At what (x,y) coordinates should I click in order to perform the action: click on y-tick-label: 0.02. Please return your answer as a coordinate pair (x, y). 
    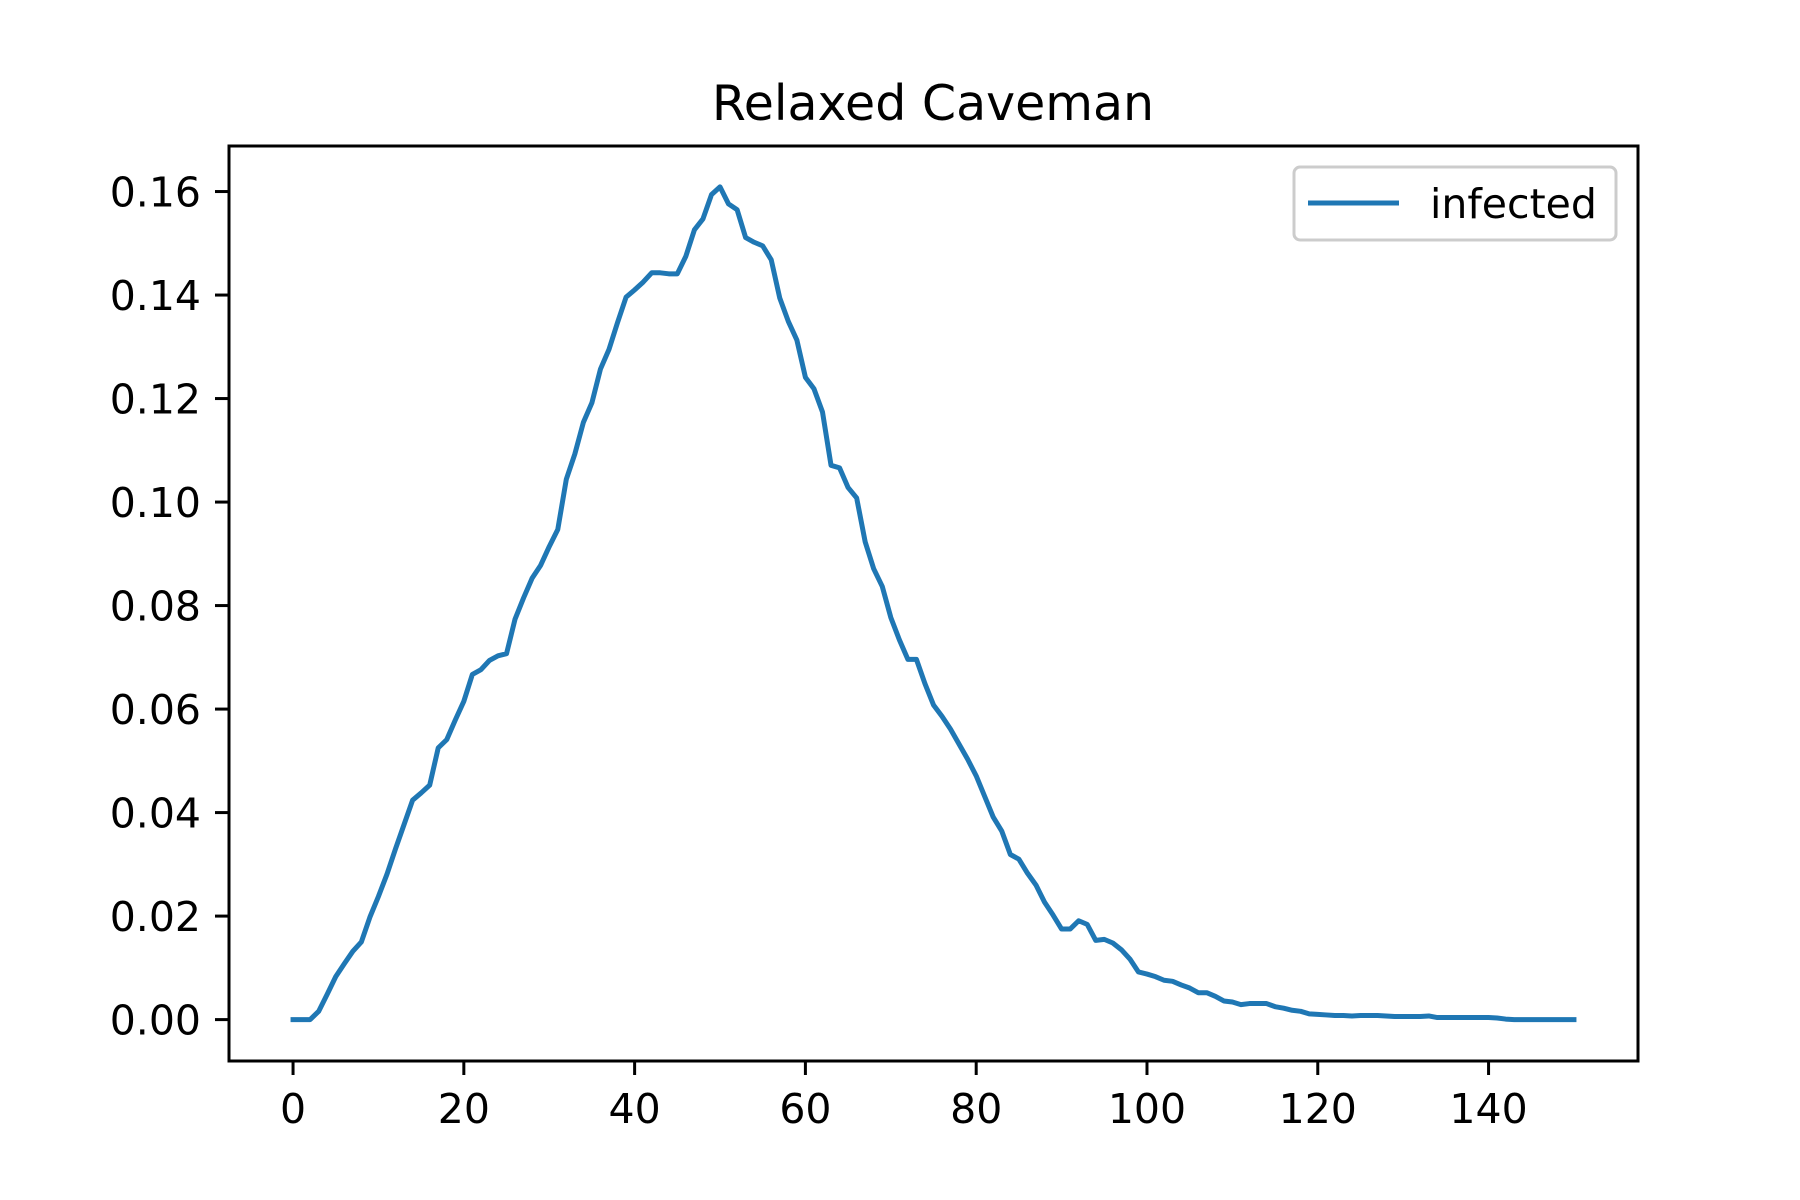
    Looking at the image, I should click on (155, 917).